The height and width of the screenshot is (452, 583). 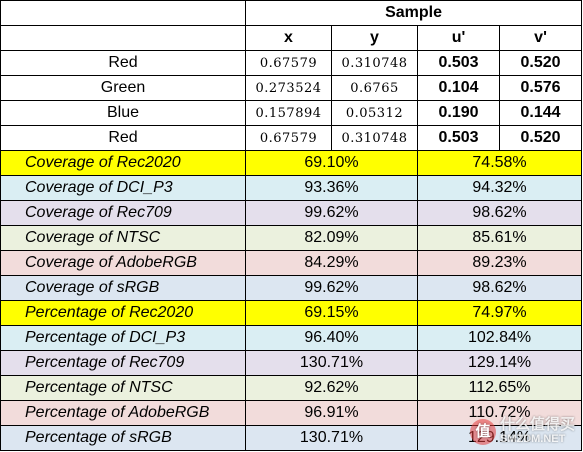 I want to click on watermark: 值 什么值得买 SMZDM.NET, so click(x=522, y=431).